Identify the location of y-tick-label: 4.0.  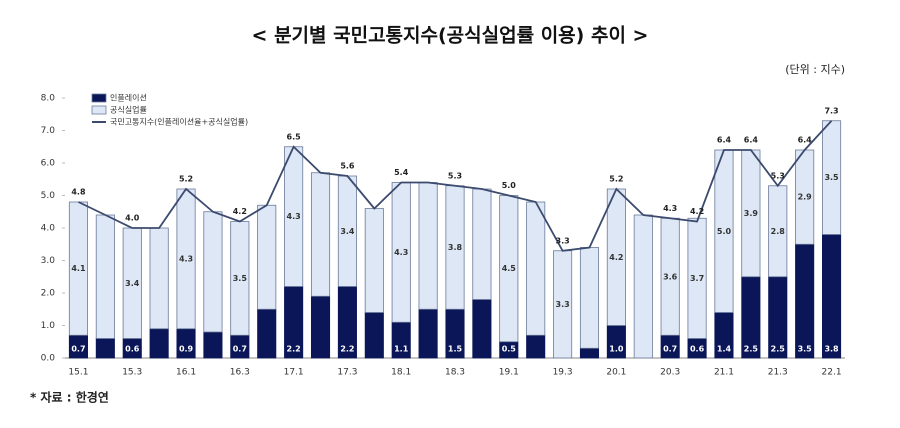
(48, 229).